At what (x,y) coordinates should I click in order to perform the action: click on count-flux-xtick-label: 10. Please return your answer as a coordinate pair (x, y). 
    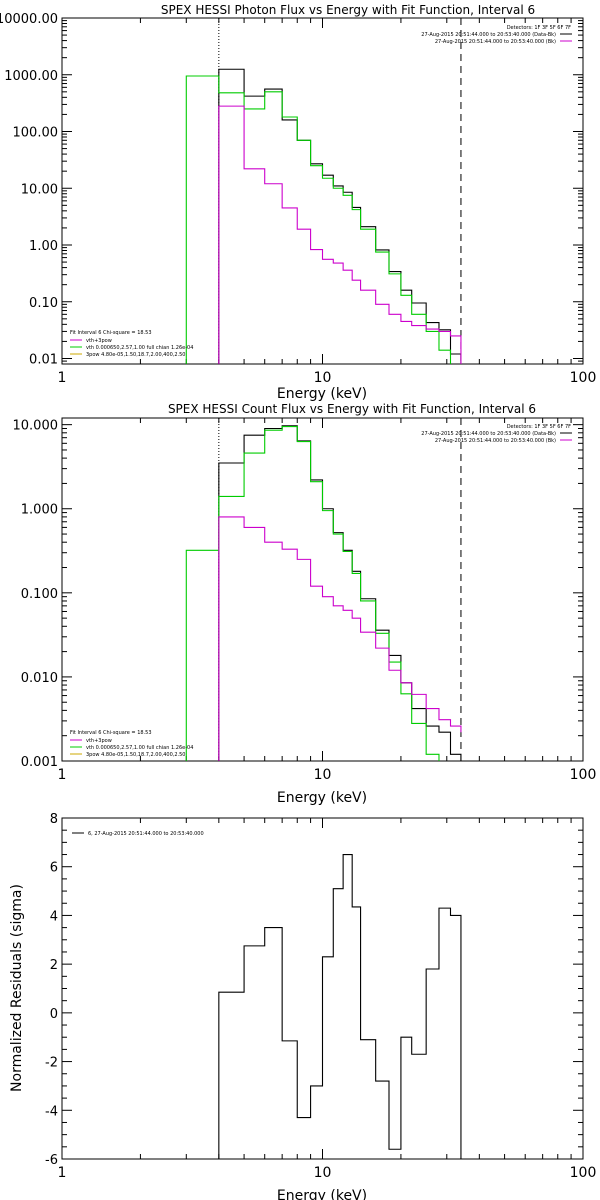
    Looking at the image, I should click on (323, 775).